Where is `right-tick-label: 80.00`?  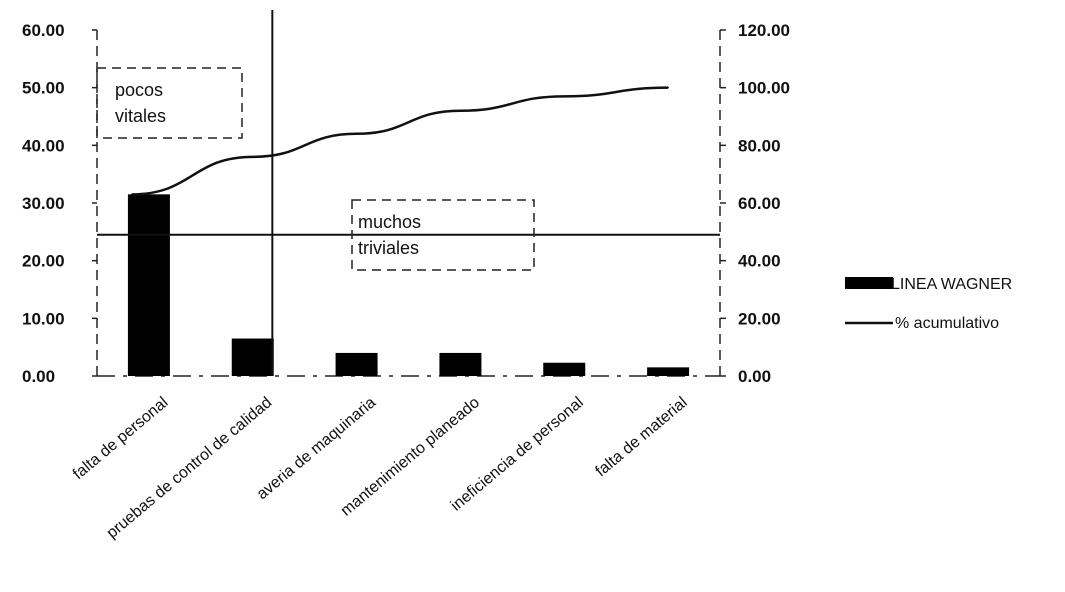 right-tick-label: 80.00 is located at coordinates (759, 145).